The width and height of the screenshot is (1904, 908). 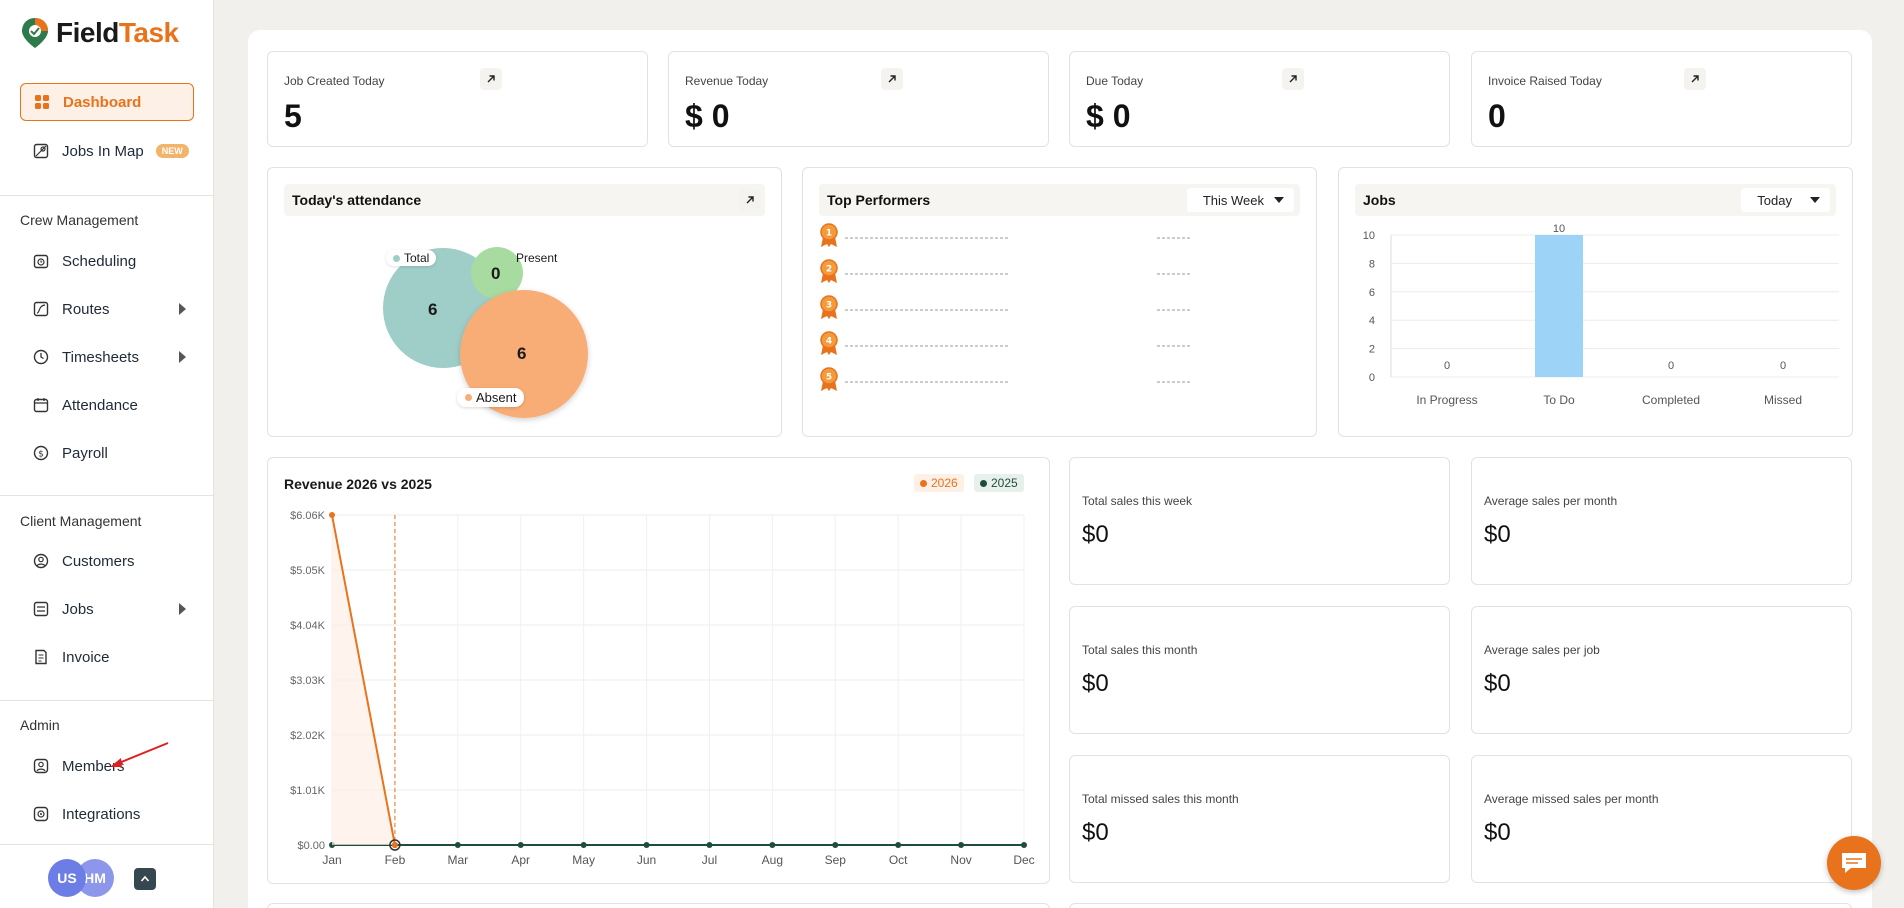 I want to click on x-tick-label: Oct, so click(x=898, y=860).